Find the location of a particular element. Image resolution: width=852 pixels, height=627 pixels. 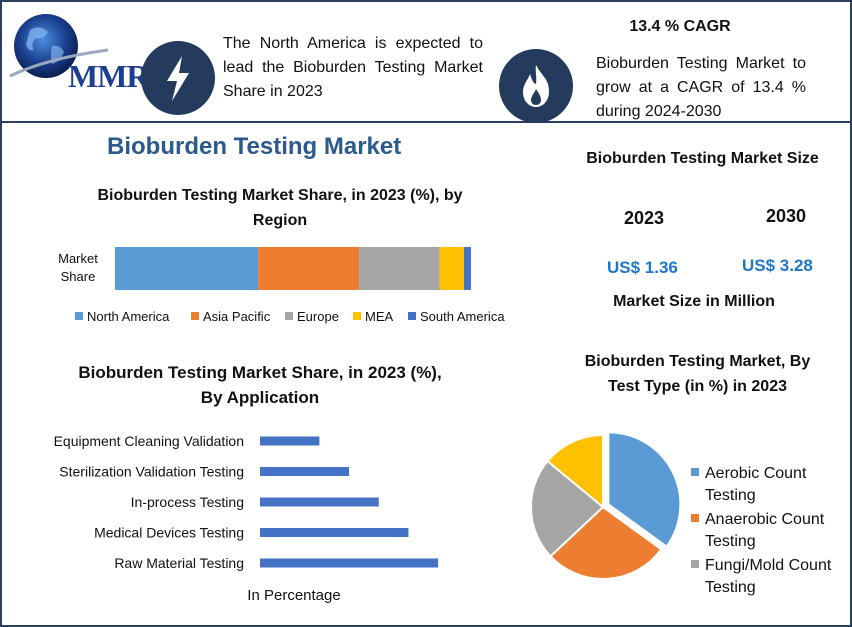

pie-legend-label-aerobic-count-testing: Aerobic Count Testing is located at coordinates (756, 484).